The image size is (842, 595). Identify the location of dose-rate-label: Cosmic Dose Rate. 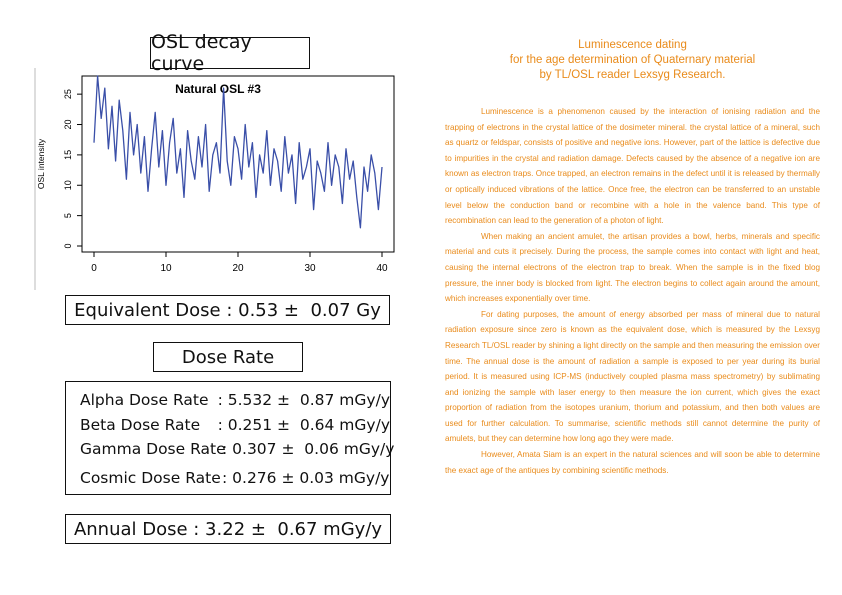
(150, 477).